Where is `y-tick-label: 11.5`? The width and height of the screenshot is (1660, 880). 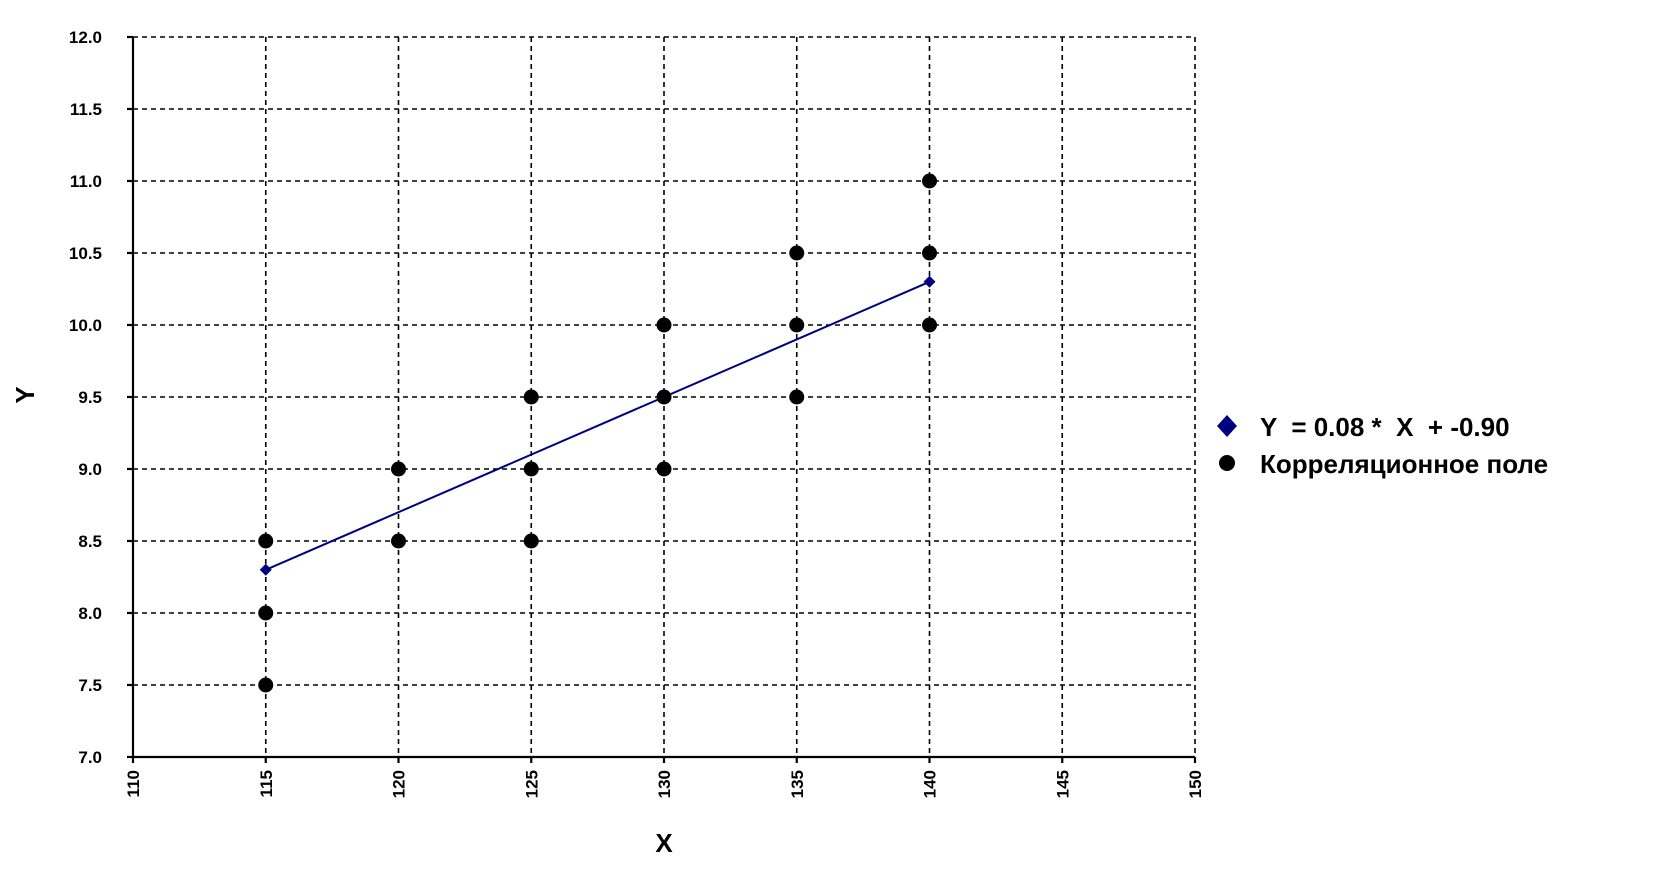 y-tick-label: 11.5 is located at coordinates (86, 109).